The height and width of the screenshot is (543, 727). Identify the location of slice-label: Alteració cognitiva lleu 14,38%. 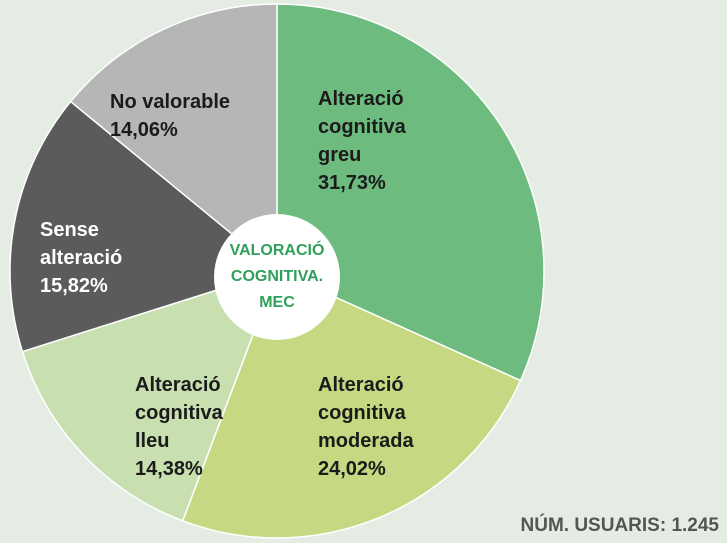
(192, 427).